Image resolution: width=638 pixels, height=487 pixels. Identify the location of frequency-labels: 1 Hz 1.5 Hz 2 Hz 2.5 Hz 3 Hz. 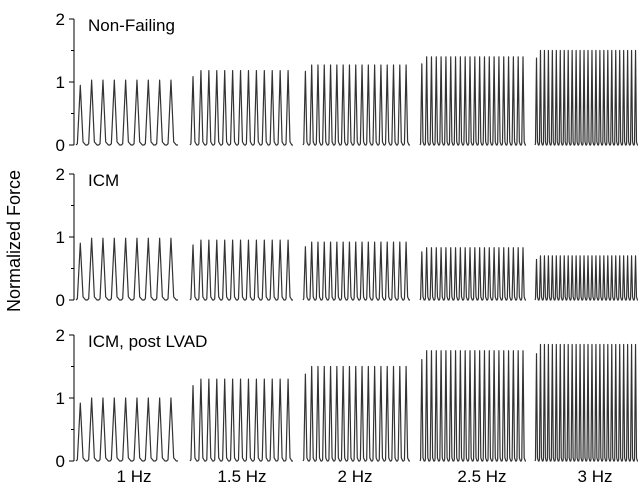
(365, 476).